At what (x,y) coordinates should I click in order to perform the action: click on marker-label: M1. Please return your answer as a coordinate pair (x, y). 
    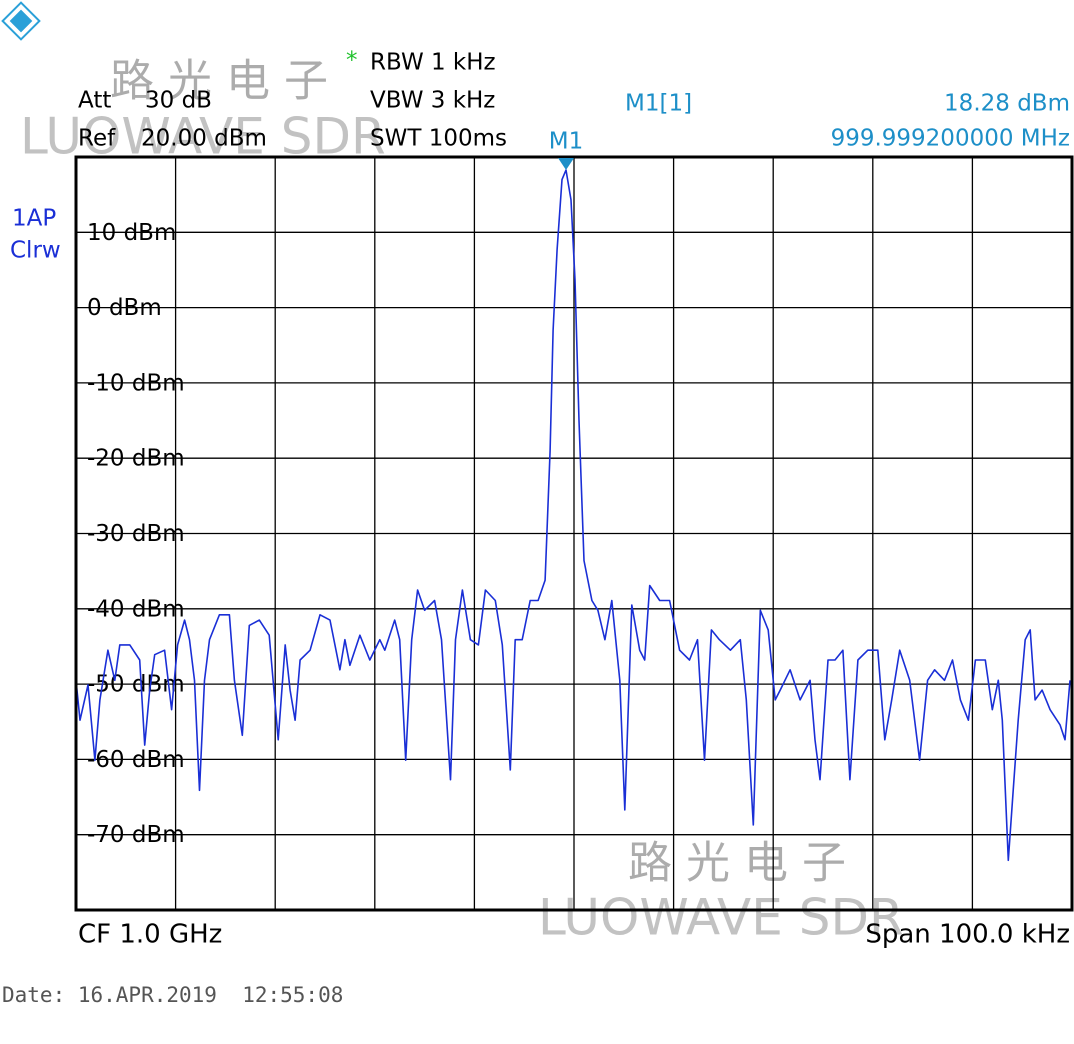
    Looking at the image, I should click on (566, 141).